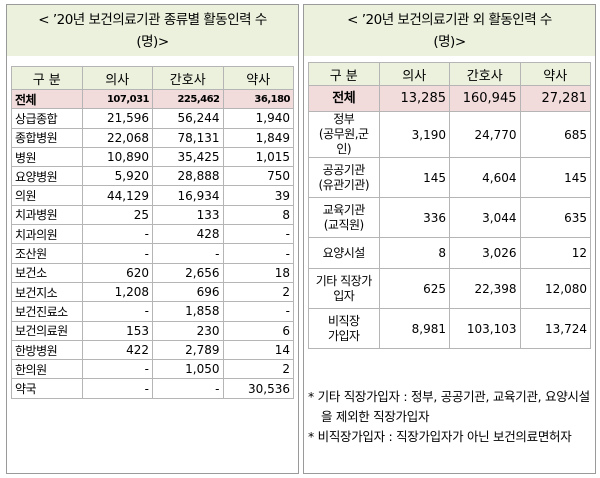 This screenshot has height=478, width=600. What do you see at coordinates (258, 118) in the screenshot?
I see `pharmacist-value: 1,940` at bounding box center [258, 118].